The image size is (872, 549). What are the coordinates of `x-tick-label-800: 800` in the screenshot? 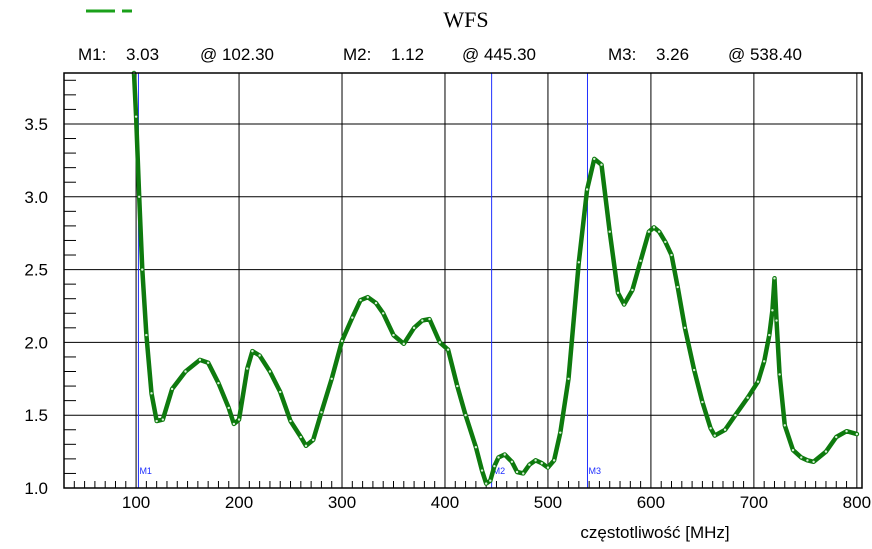 It's located at (857, 502).